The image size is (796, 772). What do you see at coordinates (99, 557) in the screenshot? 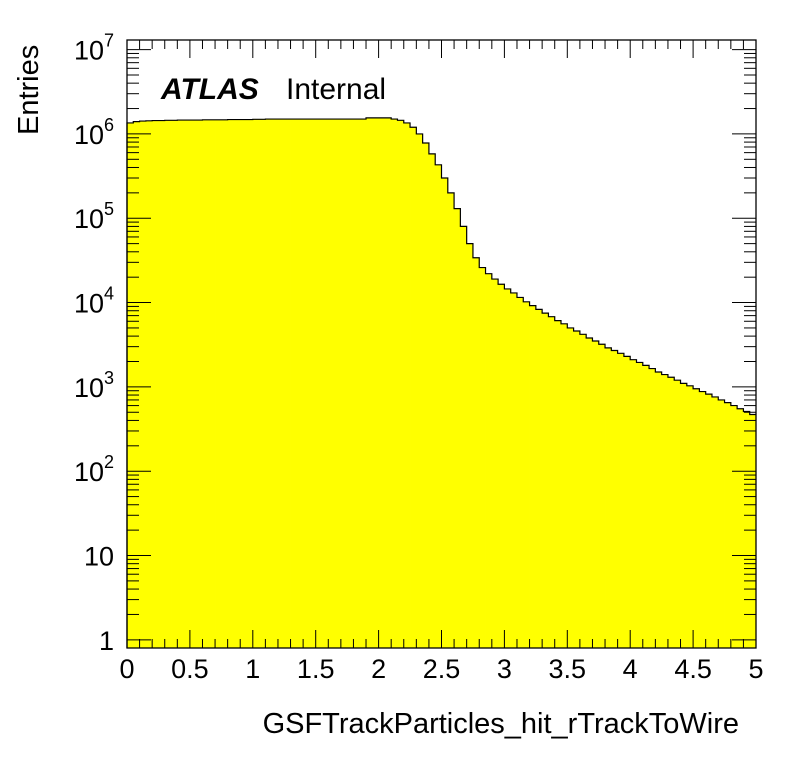
I see `y-tick-label: 10` at bounding box center [99, 557].